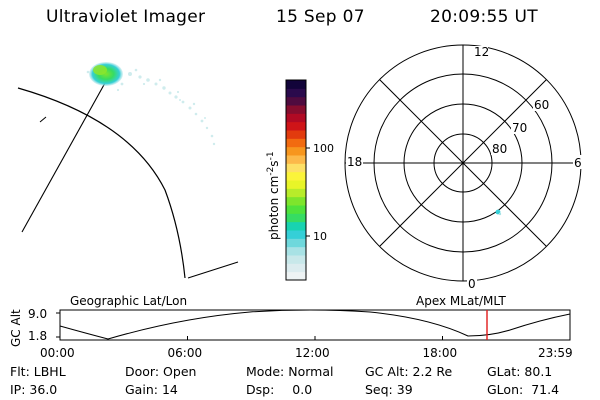  Describe the element at coordinates (409, 371) in the screenshot. I see `status-gc-alt: GC Alt: 2.2 Re` at that location.